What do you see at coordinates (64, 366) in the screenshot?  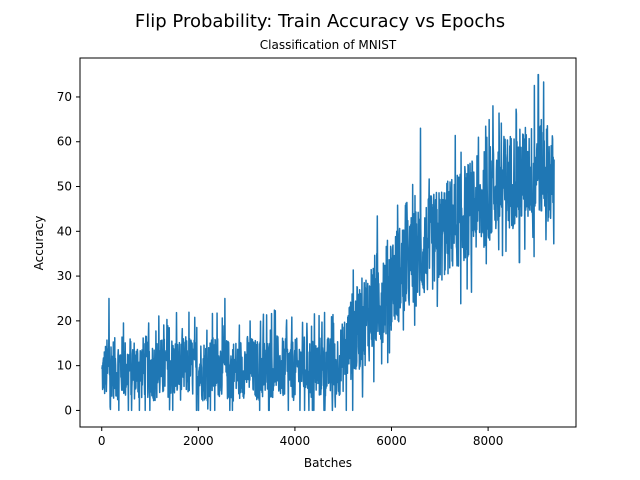 I see `y-tick-label: 10` at bounding box center [64, 366].